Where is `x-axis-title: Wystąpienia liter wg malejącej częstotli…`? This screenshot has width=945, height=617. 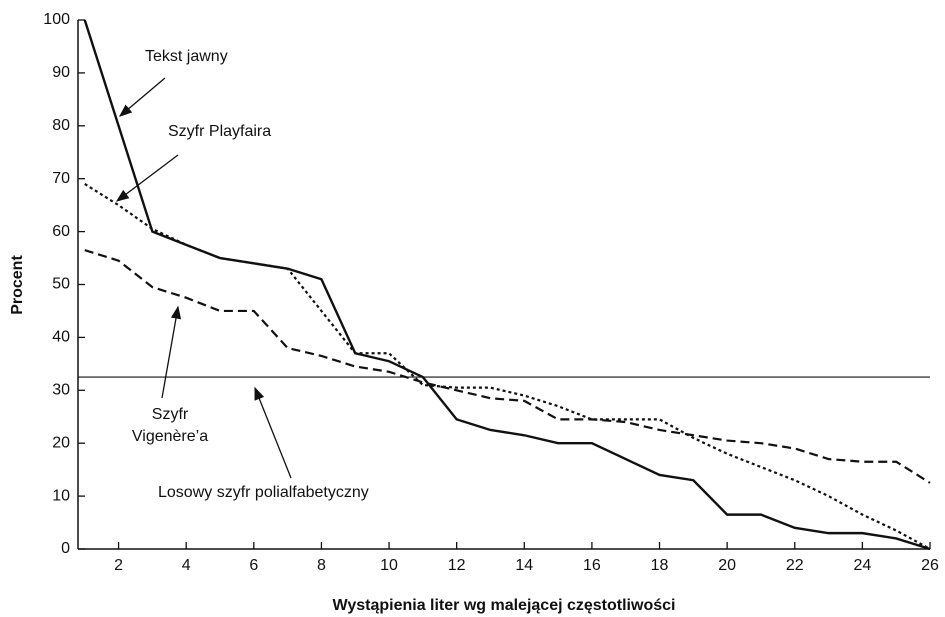 x-axis-title: Wystąpienia liter wg malejącej częstotli… is located at coordinates (504, 605).